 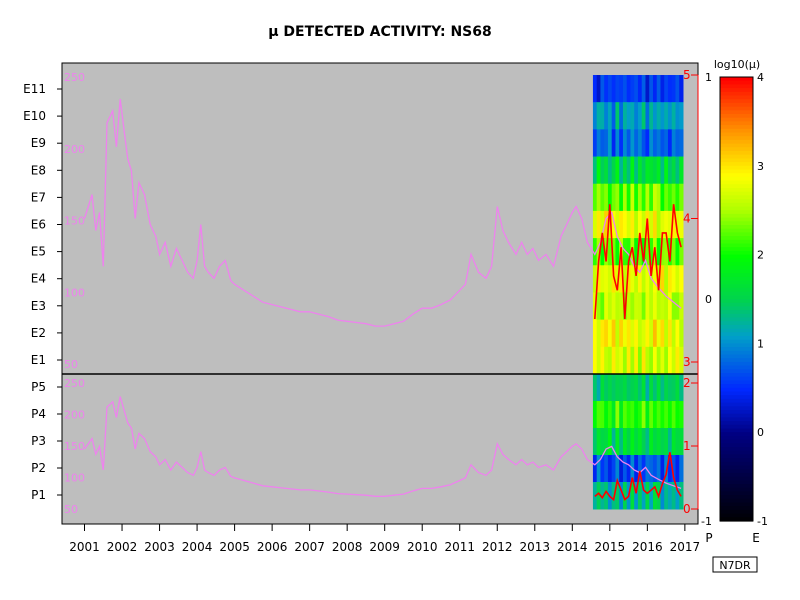 What do you see at coordinates (38, 143) in the screenshot?
I see `upper-ytick-label: E9` at bounding box center [38, 143].